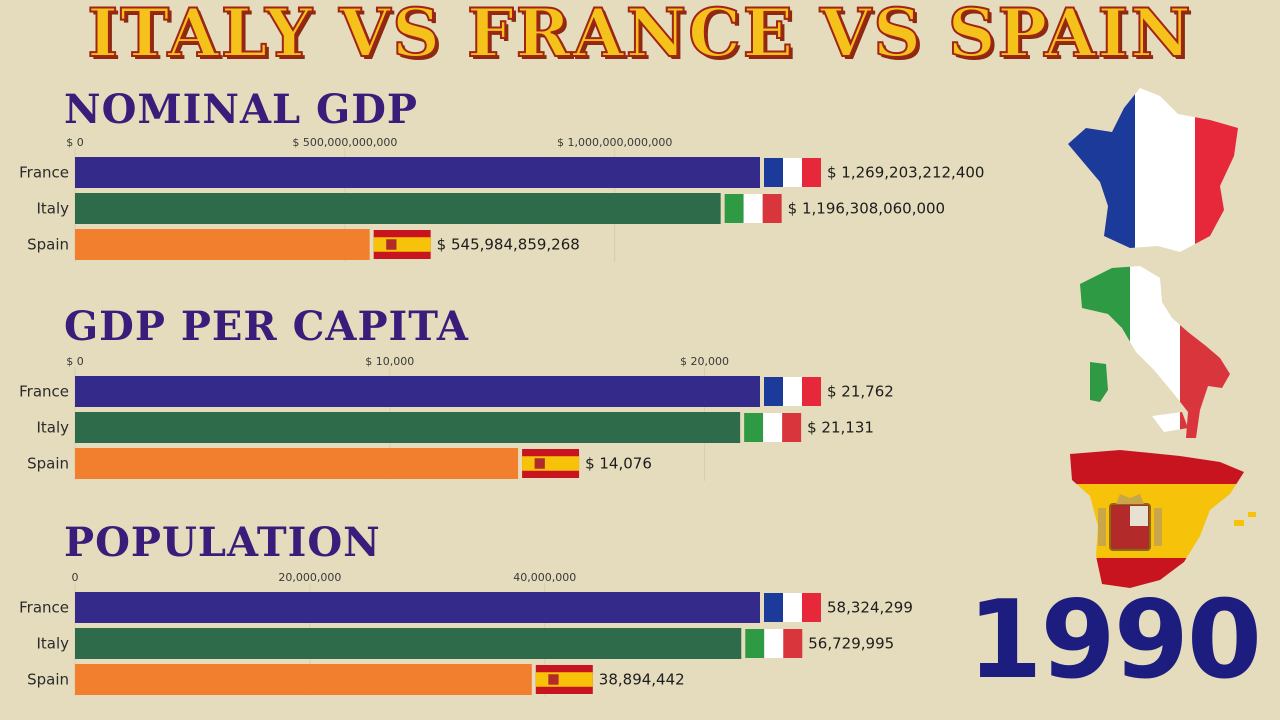 The height and width of the screenshot is (720, 1280). Describe the element at coordinates (840, 428) in the screenshot. I see `value-label-italy: $ 21,131` at that location.